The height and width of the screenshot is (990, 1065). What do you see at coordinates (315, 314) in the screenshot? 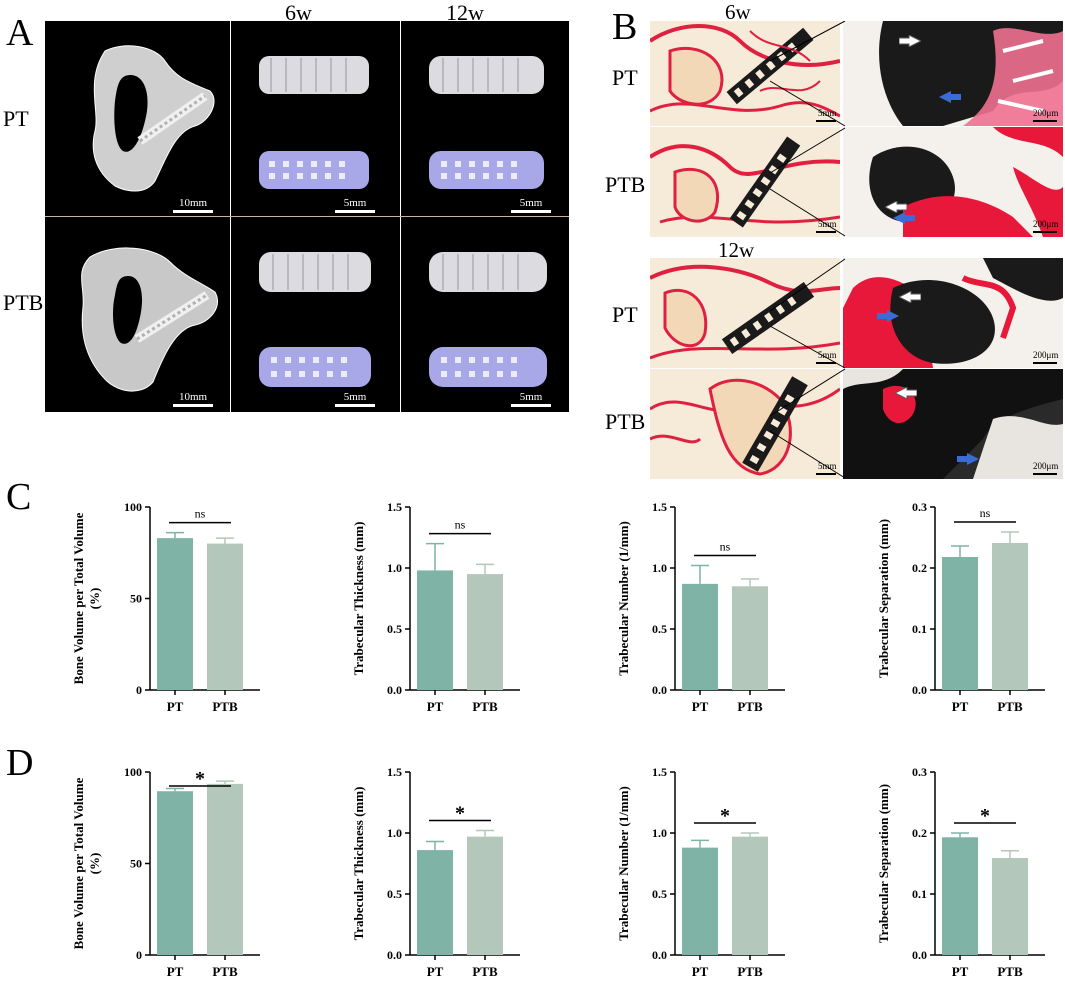
I see `ptb-6w-implant-ct-image` at bounding box center [315, 314].